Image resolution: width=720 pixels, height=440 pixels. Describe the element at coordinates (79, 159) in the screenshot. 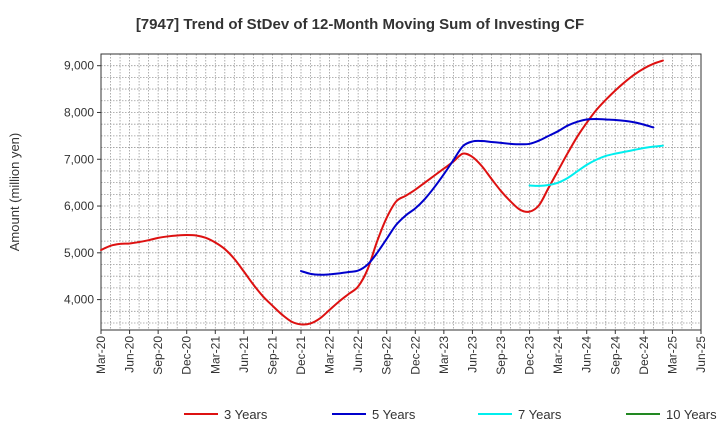

I see `y-tick-label: 7,000` at that location.